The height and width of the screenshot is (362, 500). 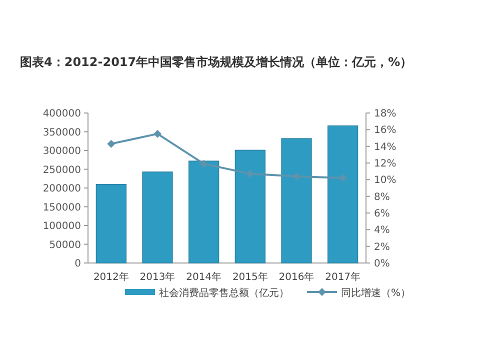 I want to click on y-tick-label: 300000, so click(x=61, y=151).